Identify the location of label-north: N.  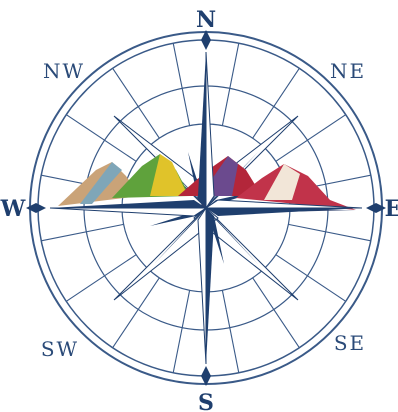
(206, 20).